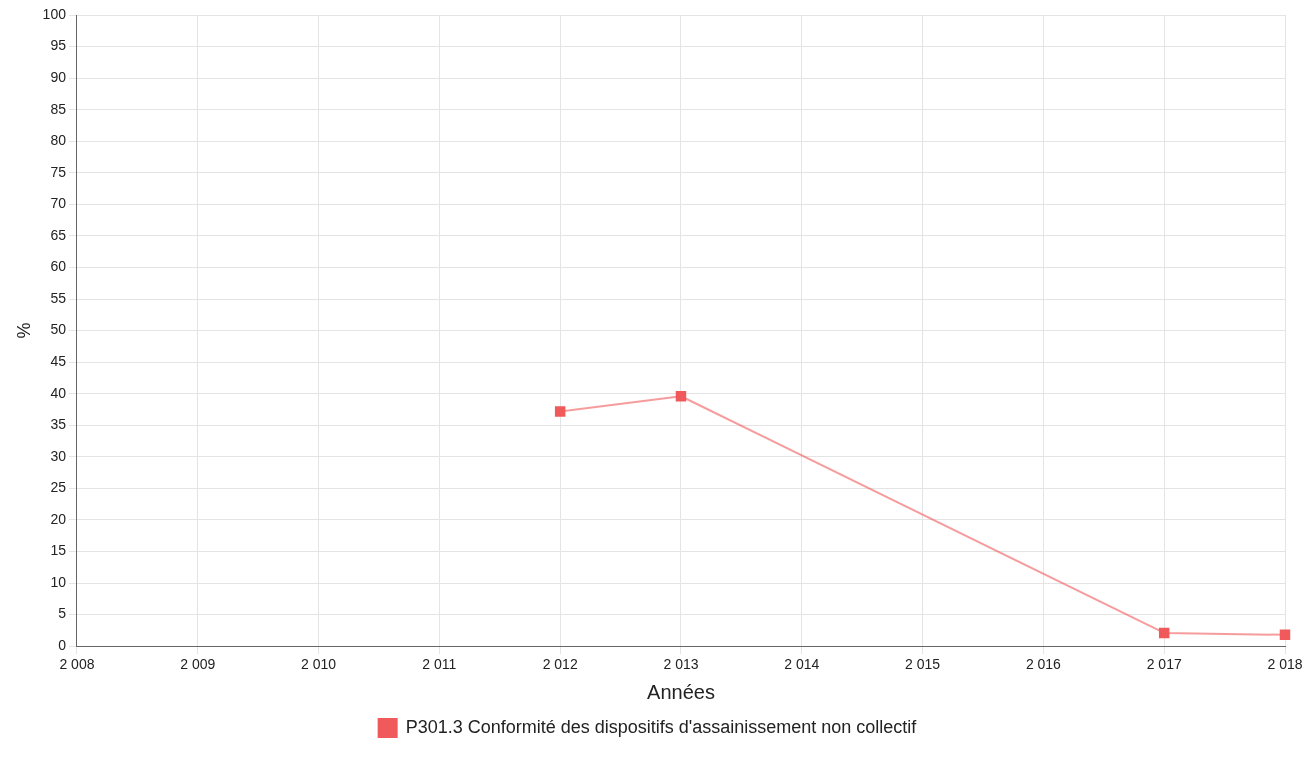 This screenshot has width=1310, height=757. What do you see at coordinates (58, 297) in the screenshot?
I see `y-tick-label: 55` at bounding box center [58, 297].